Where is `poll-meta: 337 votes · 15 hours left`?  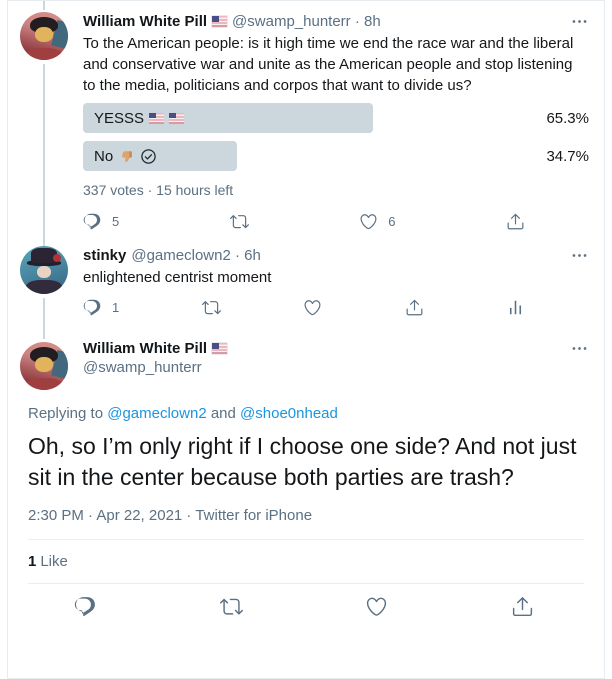 poll-meta: 337 votes · 15 hours left is located at coordinates (158, 190).